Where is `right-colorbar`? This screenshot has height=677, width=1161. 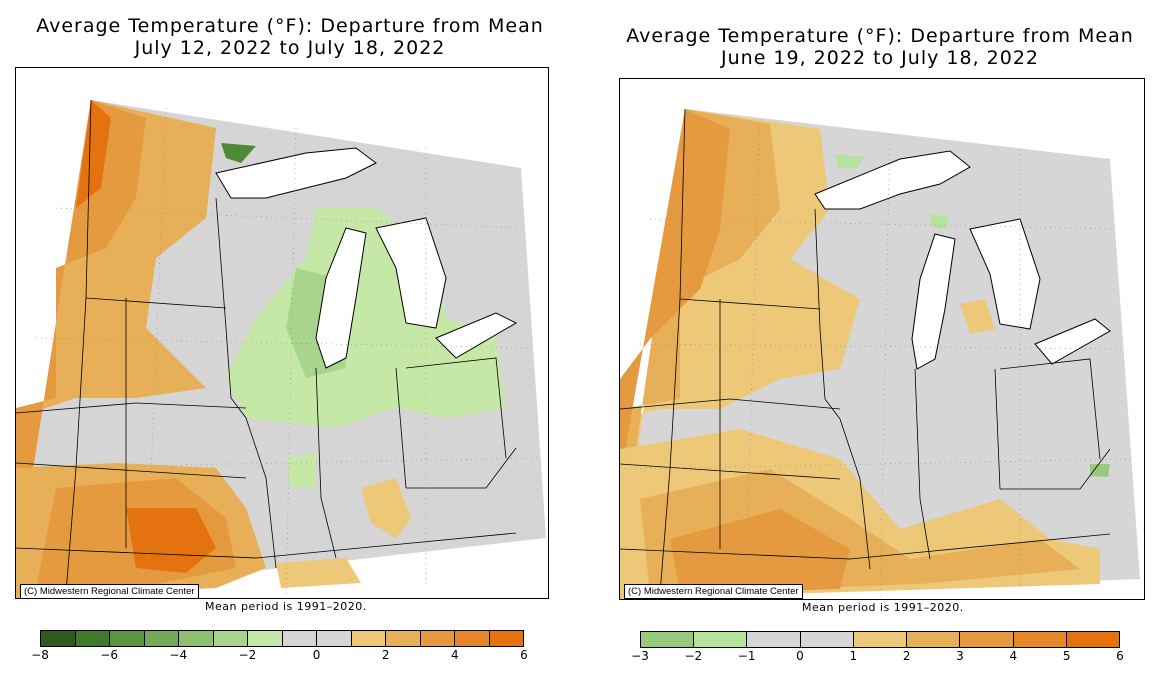
right-colorbar is located at coordinates (880, 639).